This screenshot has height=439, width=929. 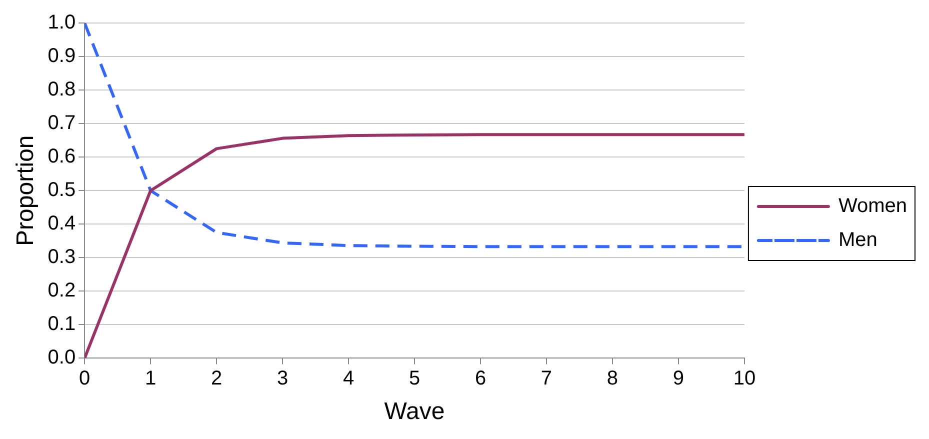 What do you see at coordinates (150, 379) in the screenshot?
I see `x-tick-label: 1` at bounding box center [150, 379].